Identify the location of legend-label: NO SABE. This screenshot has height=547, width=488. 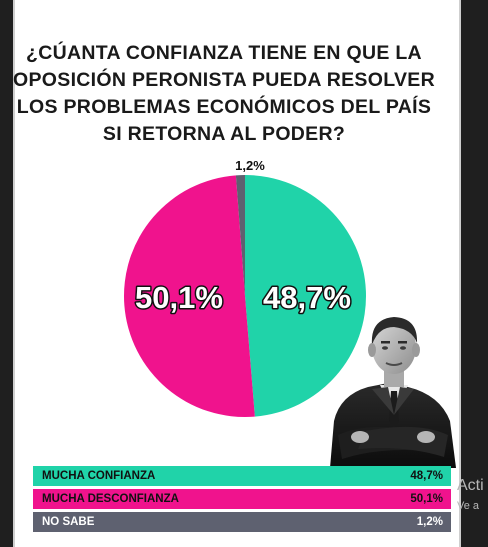
(68, 522).